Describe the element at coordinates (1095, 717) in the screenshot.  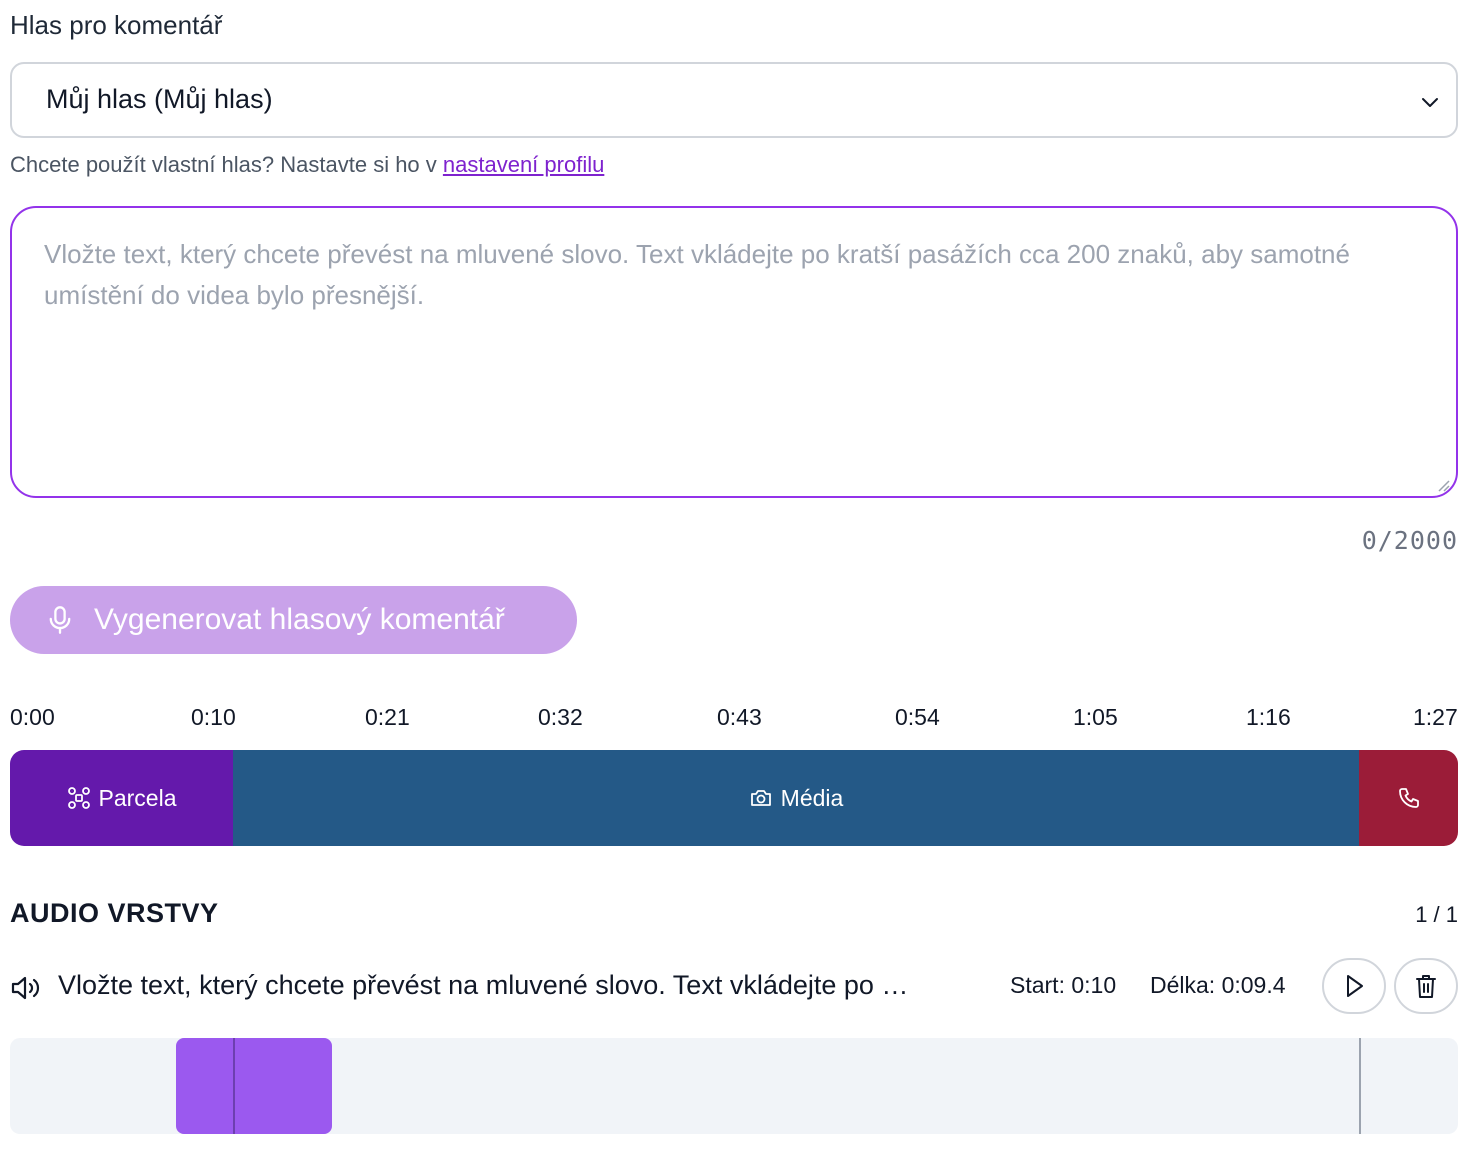
I see `timeline-tick: 1:05` at that location.